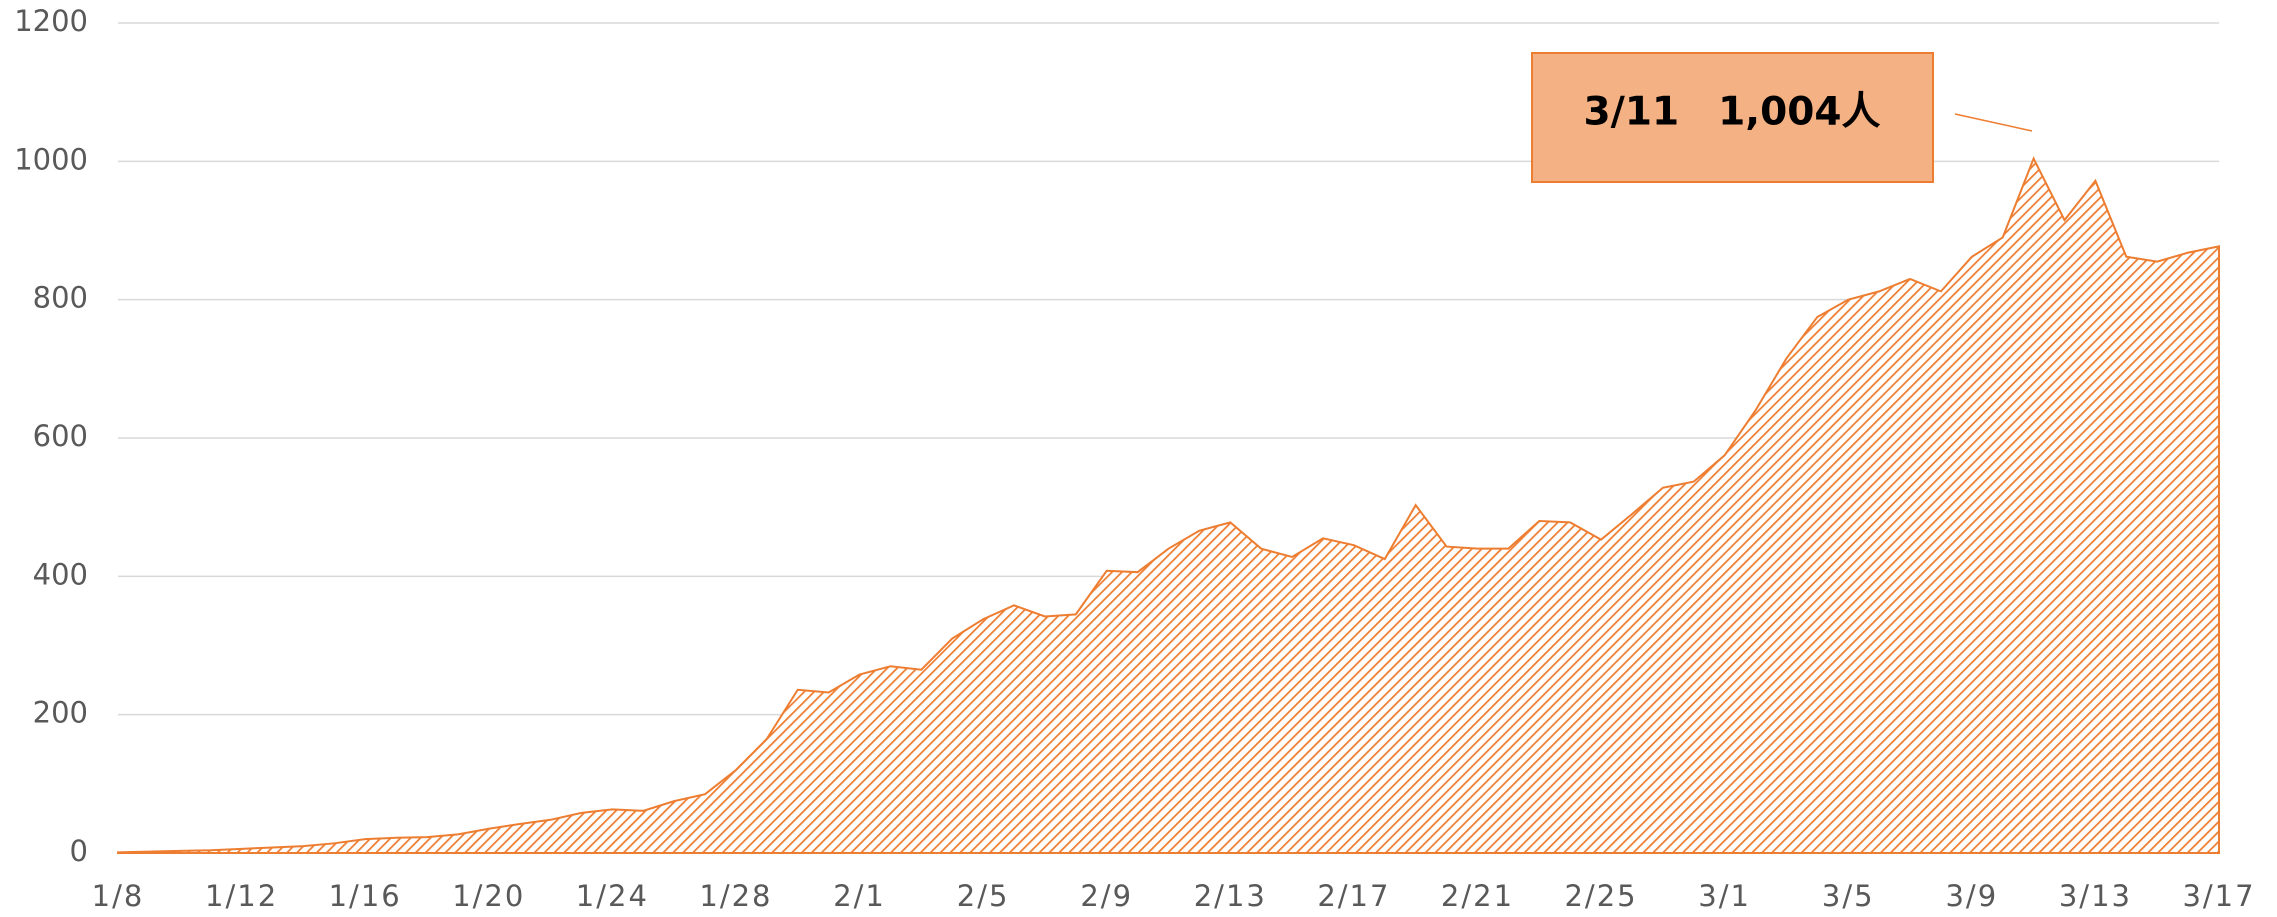 Image resolution: width=2277 pixels, height=917 pixels. I want to click on y-tick-label: 600, so click(60, 436).